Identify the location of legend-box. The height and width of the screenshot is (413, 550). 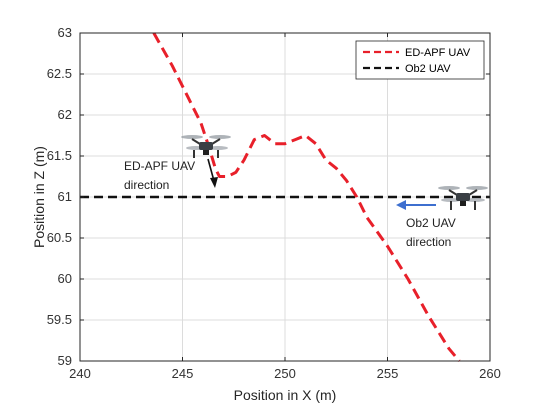
(420, 60).